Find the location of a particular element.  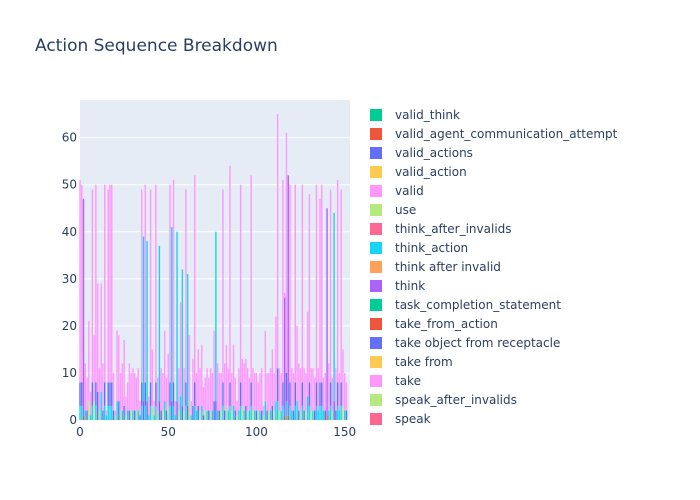

y-tick-label: 10 is located at coordinates (69, 373).